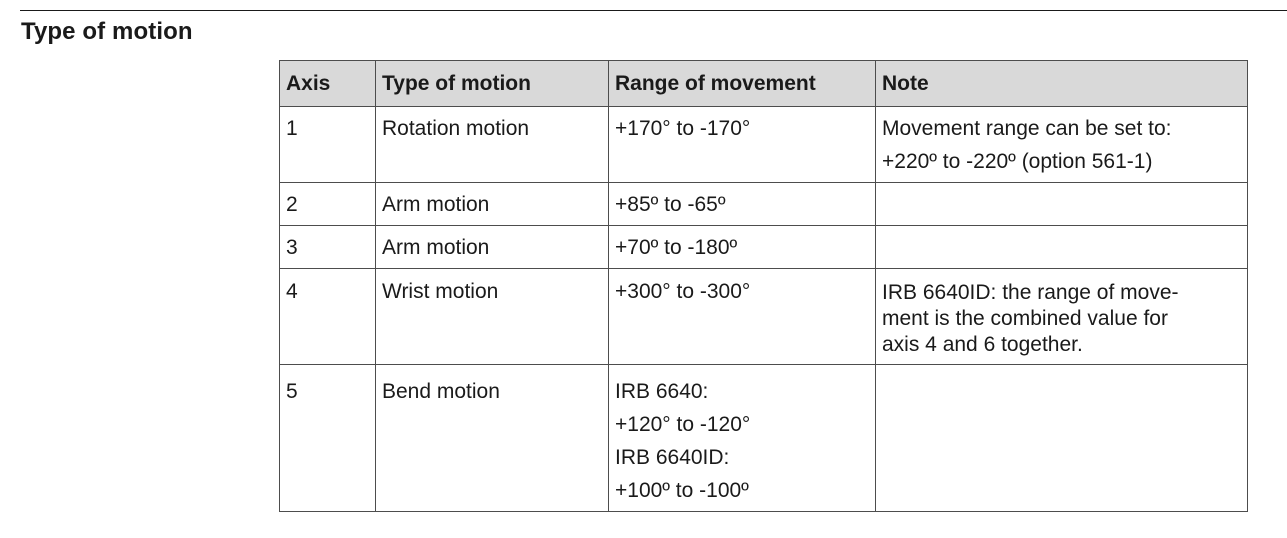 The height and width of the screenshot is (538, 1287). I want to click on axis-cell: 3, so click(327, 247).